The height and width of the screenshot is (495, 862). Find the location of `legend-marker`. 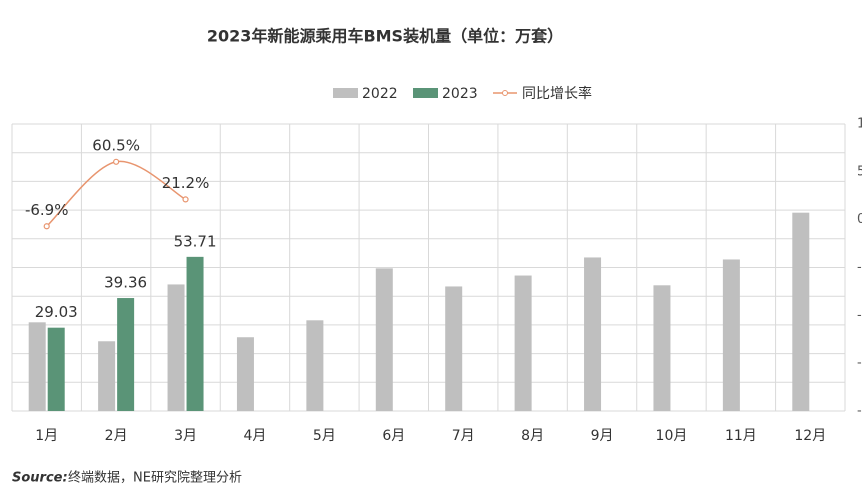

legend-marker is located at coordinates (505, 93).